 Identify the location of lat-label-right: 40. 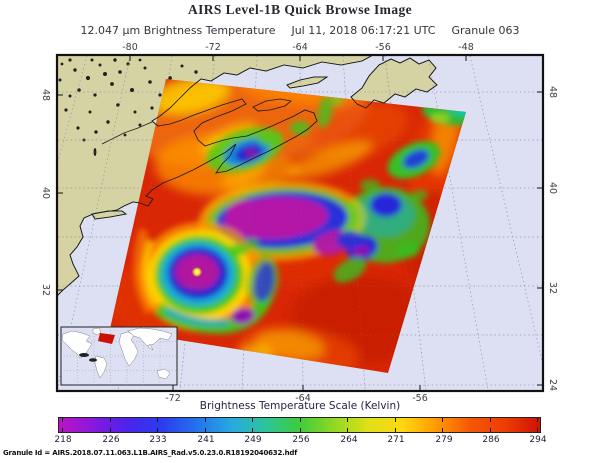
(553, 188).